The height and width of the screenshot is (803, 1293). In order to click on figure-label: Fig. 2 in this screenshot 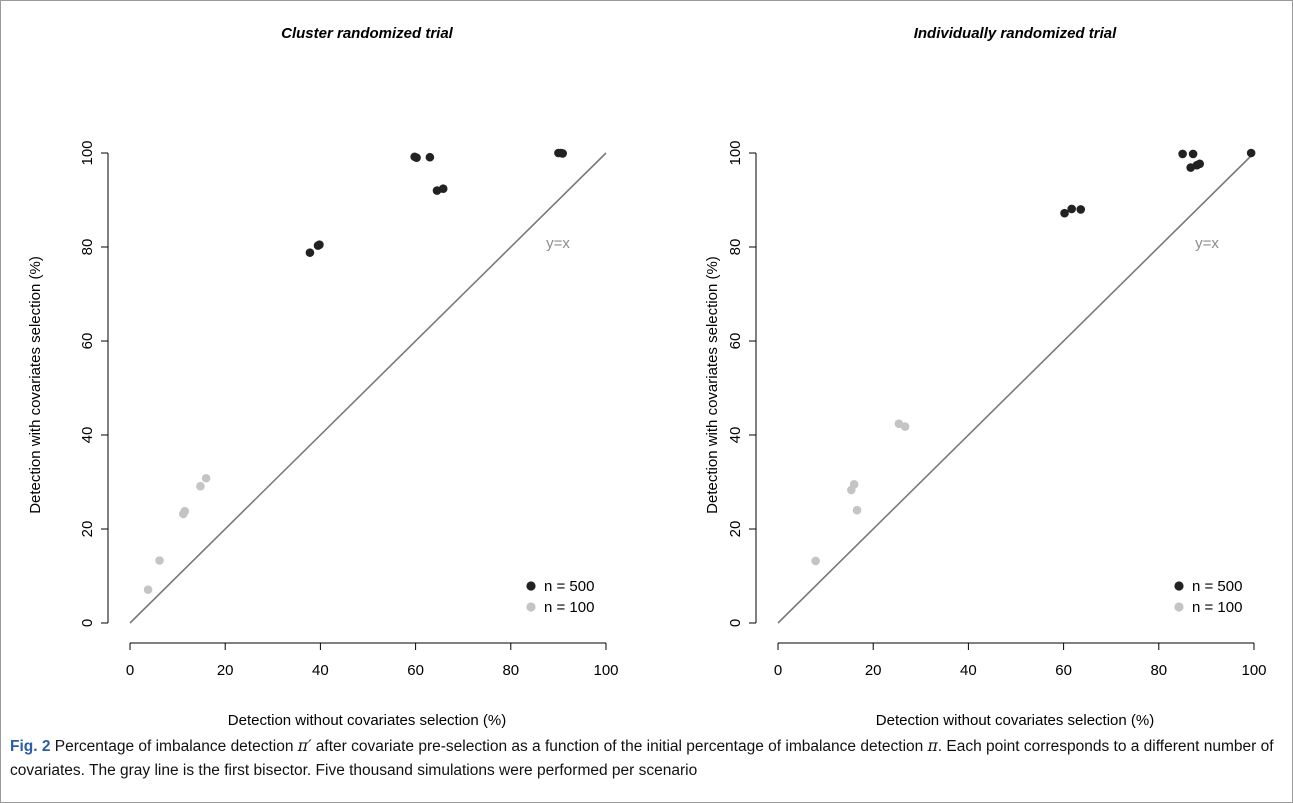, I will do `click(30, 746)`.